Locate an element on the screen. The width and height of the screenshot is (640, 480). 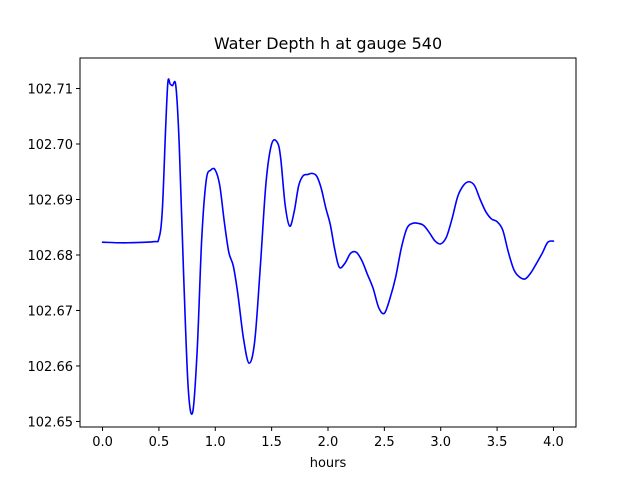
x-axis: 0.0 0.5 1.0 1.5 2.0 2.5 3.0 3.5 4.0 is located at coordinates (328, 438).